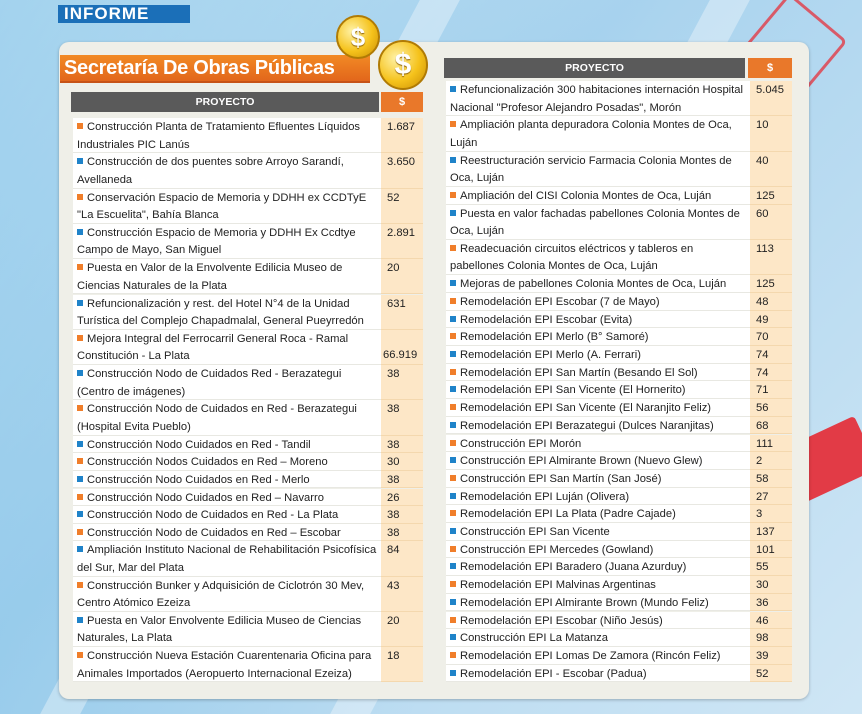  I want to click on project-name-text: Remodelación EPI Luján (Olivera), so click(545, 496).